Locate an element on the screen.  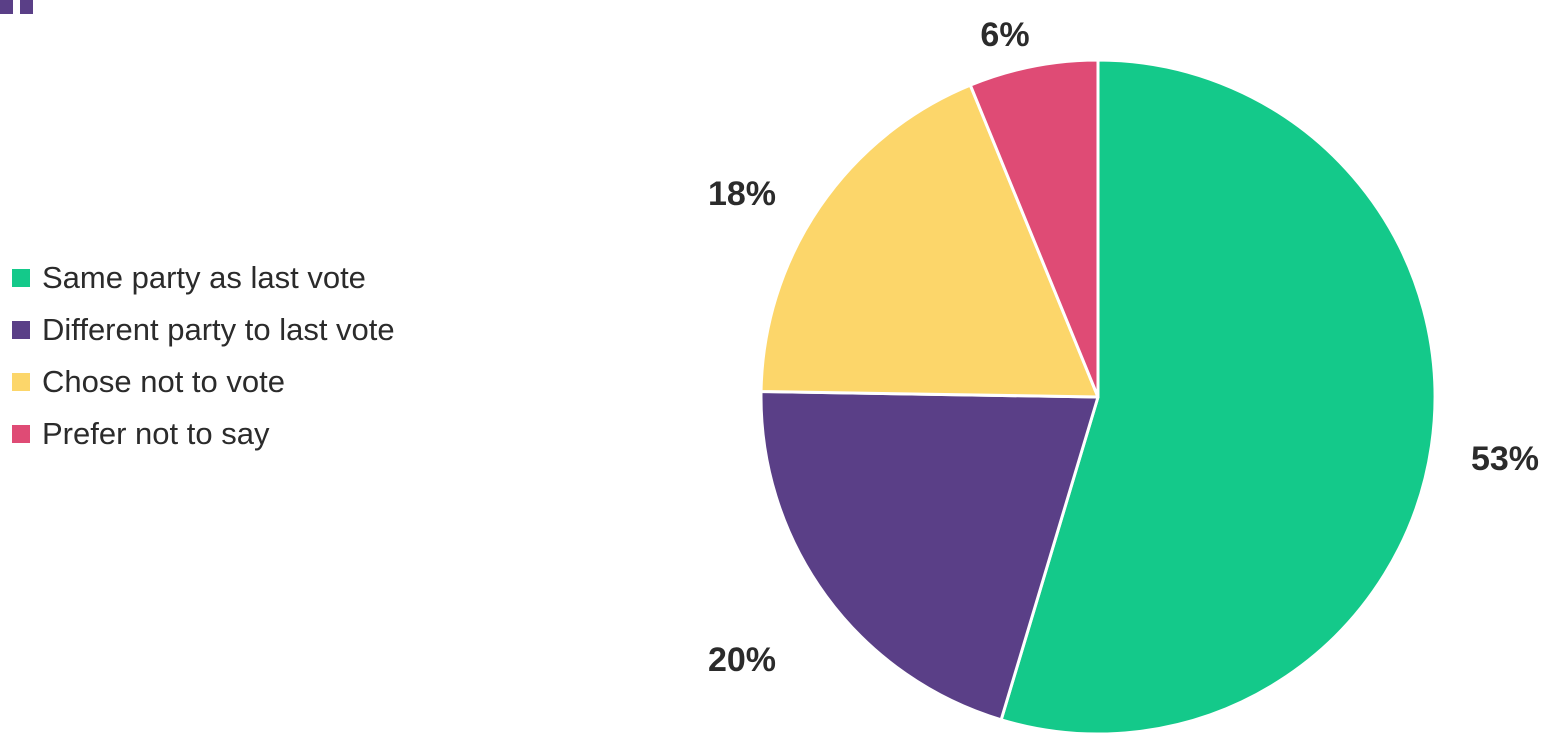
legend-item-different-party: Different party to last vote is located at coordinates (203, 330).